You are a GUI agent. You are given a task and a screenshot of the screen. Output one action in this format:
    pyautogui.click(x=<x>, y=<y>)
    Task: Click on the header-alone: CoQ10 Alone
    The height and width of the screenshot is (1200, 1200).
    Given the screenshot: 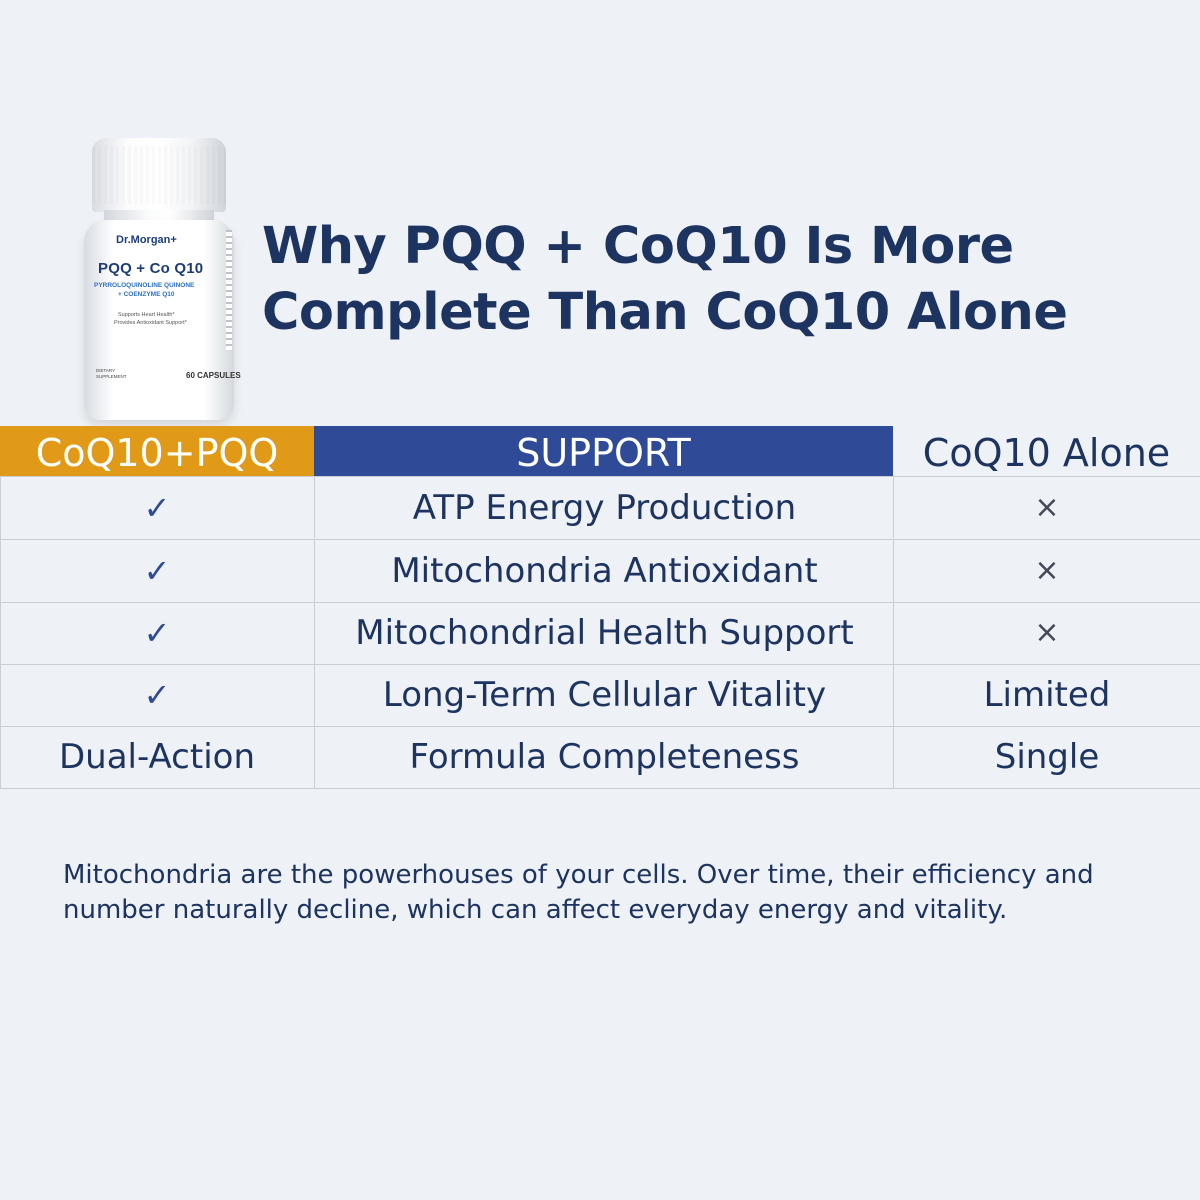 What is the action you would take?
    pyautogui.click(x=1046, y=451)
    